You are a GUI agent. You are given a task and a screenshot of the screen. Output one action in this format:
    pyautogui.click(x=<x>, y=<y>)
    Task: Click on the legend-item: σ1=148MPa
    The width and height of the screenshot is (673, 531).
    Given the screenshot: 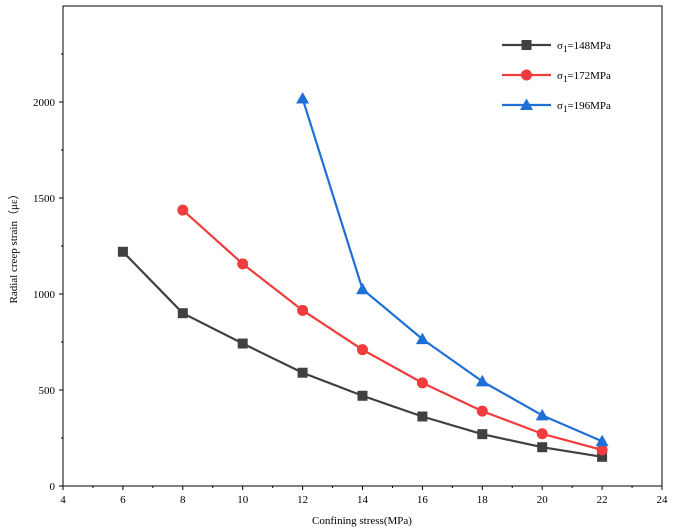 What is the action you would take?
    pyautogui.click(x=556, y=47)
    